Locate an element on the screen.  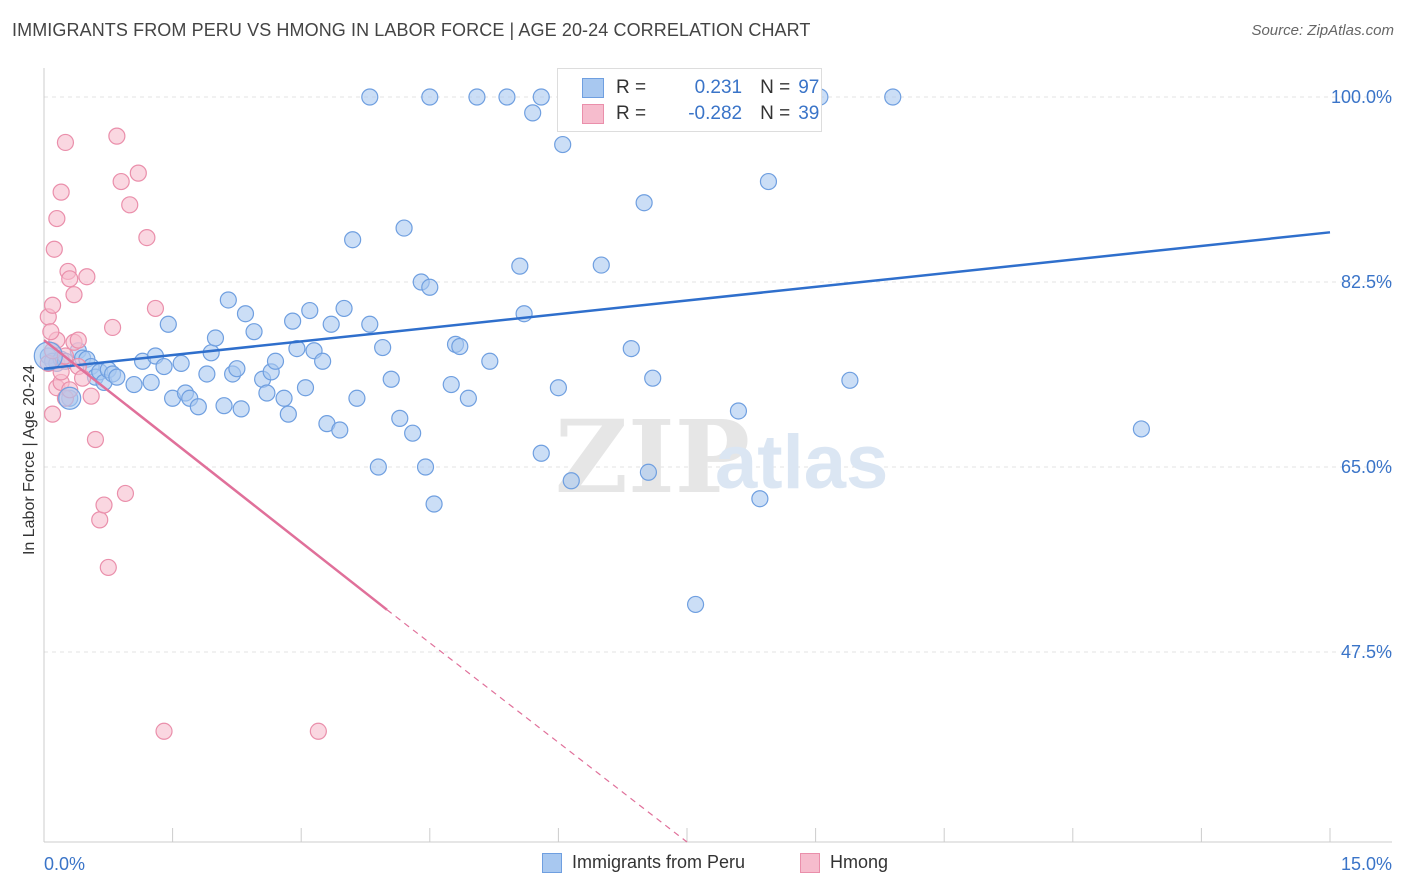
y-tick-label: 47.5% is located at coordinates (1366, 652).